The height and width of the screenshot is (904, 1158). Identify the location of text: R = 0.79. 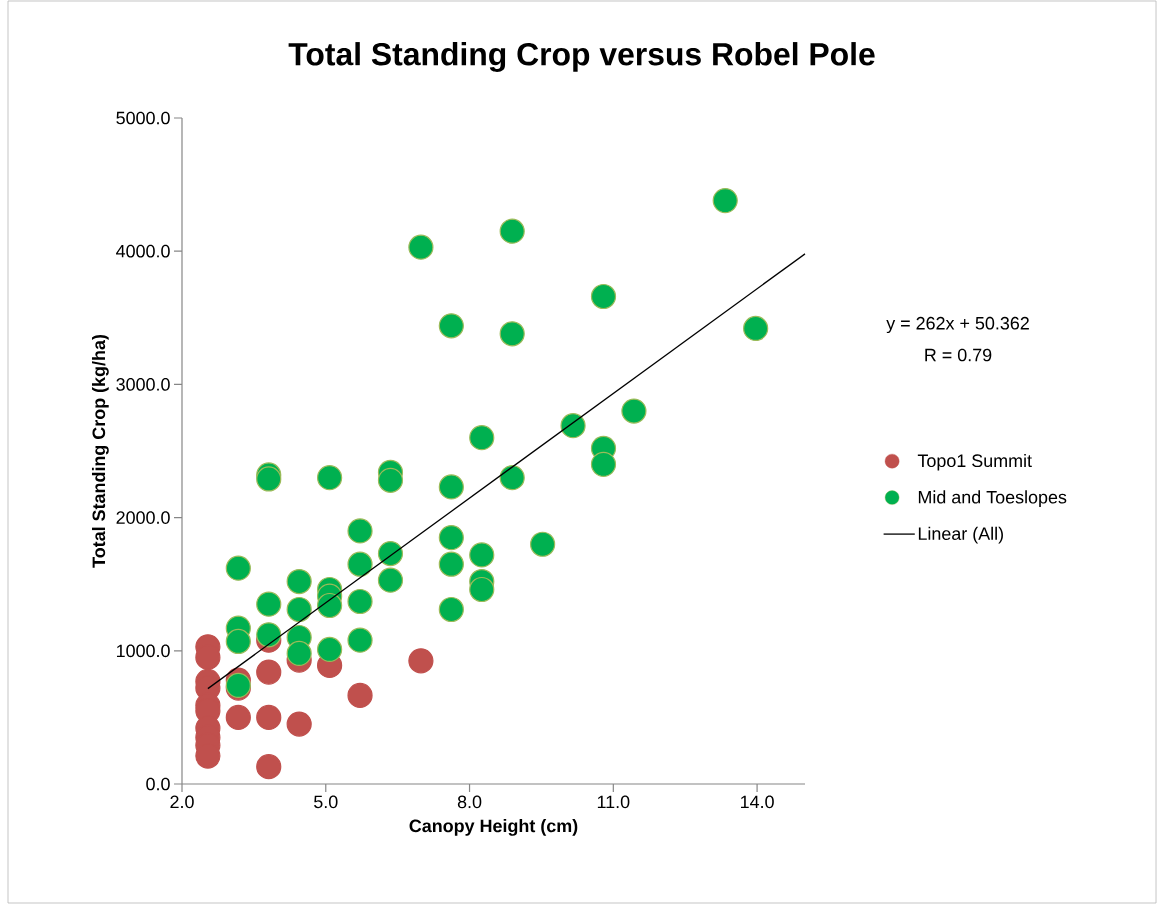
(958, 355).